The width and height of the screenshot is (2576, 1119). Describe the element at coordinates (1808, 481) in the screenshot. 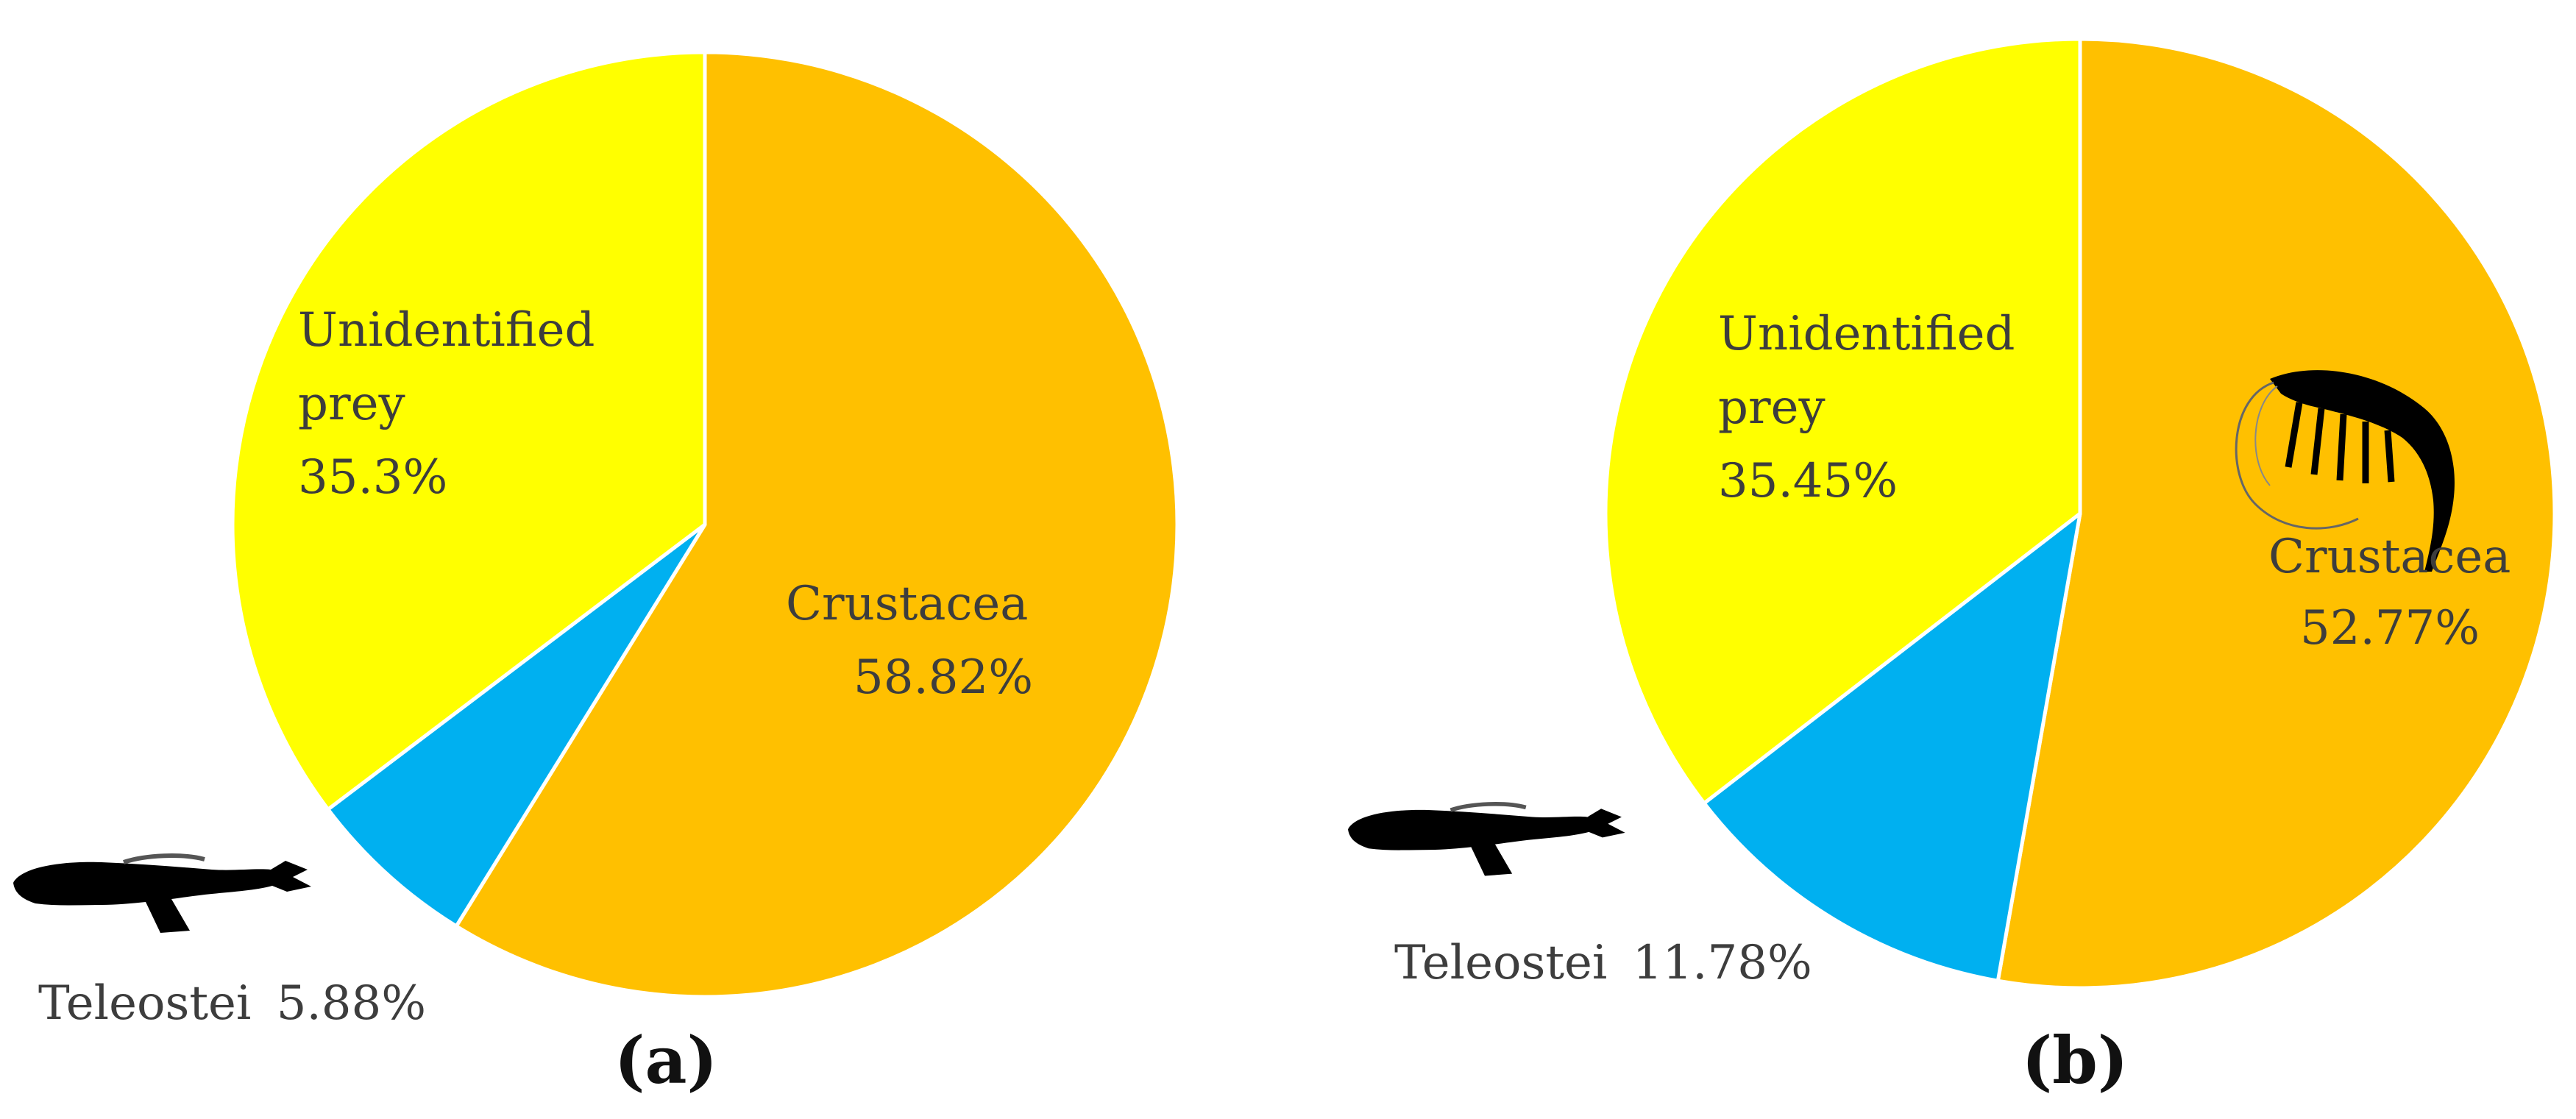

I see `value-unidentified-b: 35.45%` at that location.